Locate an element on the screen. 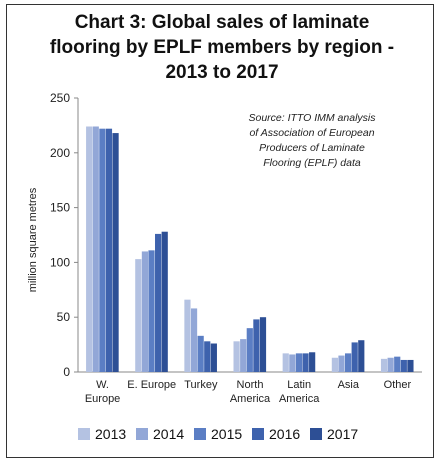  legend-label: 2015 is located at coordinates (227, 434).